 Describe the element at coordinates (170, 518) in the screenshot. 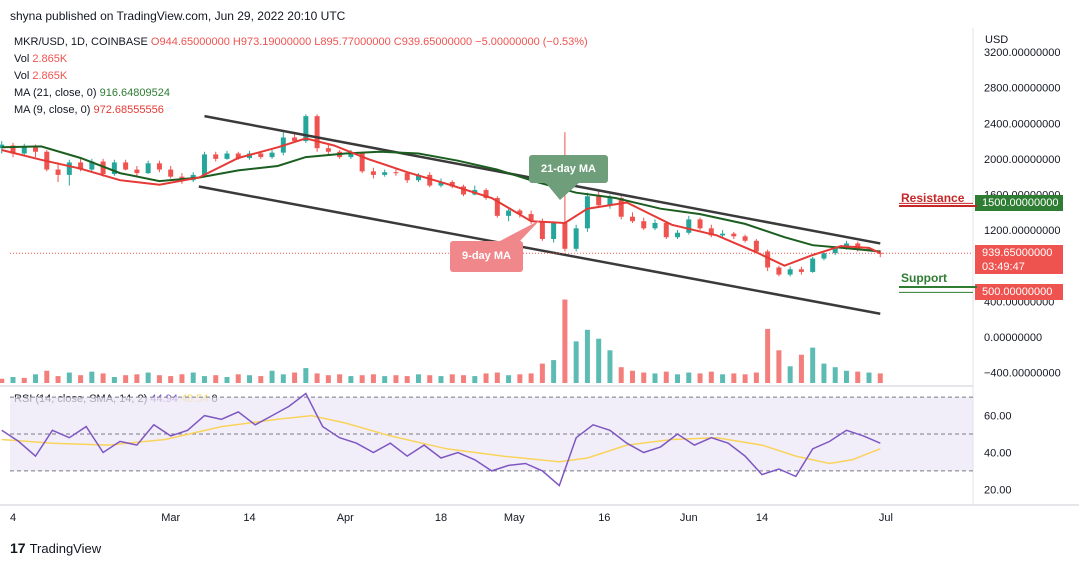

I see `x-tick-label: Mar` at that location.